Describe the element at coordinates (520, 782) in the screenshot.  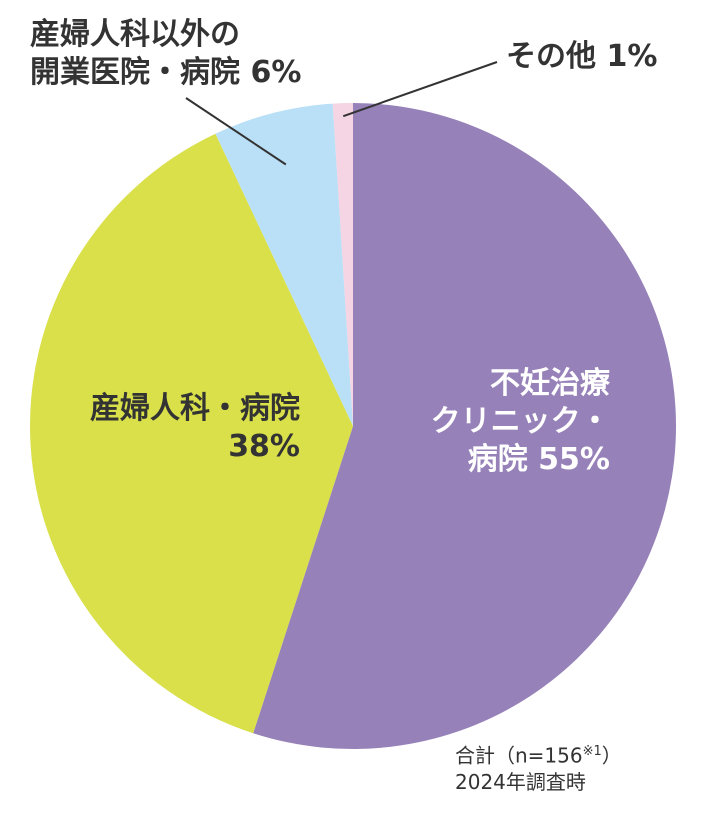
I see `survey-date-note: 2024年調査時` at that location.